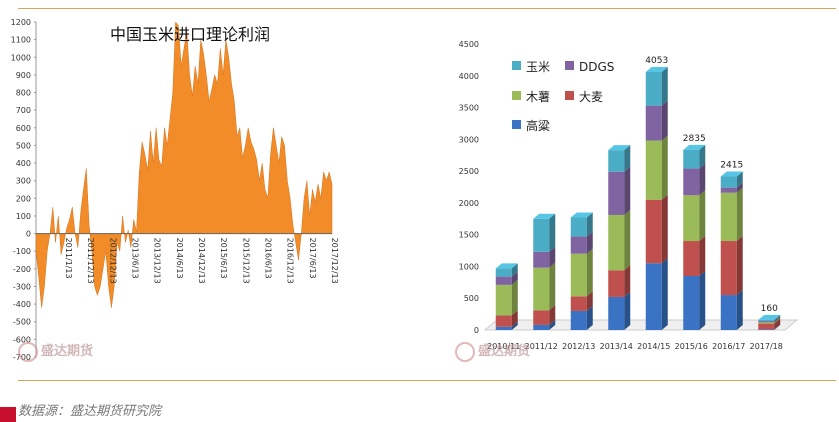 This screenshot has width=839, height=422. Describe the element at coordinates (596, 67) in the screenshot. I see `legend-label: DDGS` at that location.